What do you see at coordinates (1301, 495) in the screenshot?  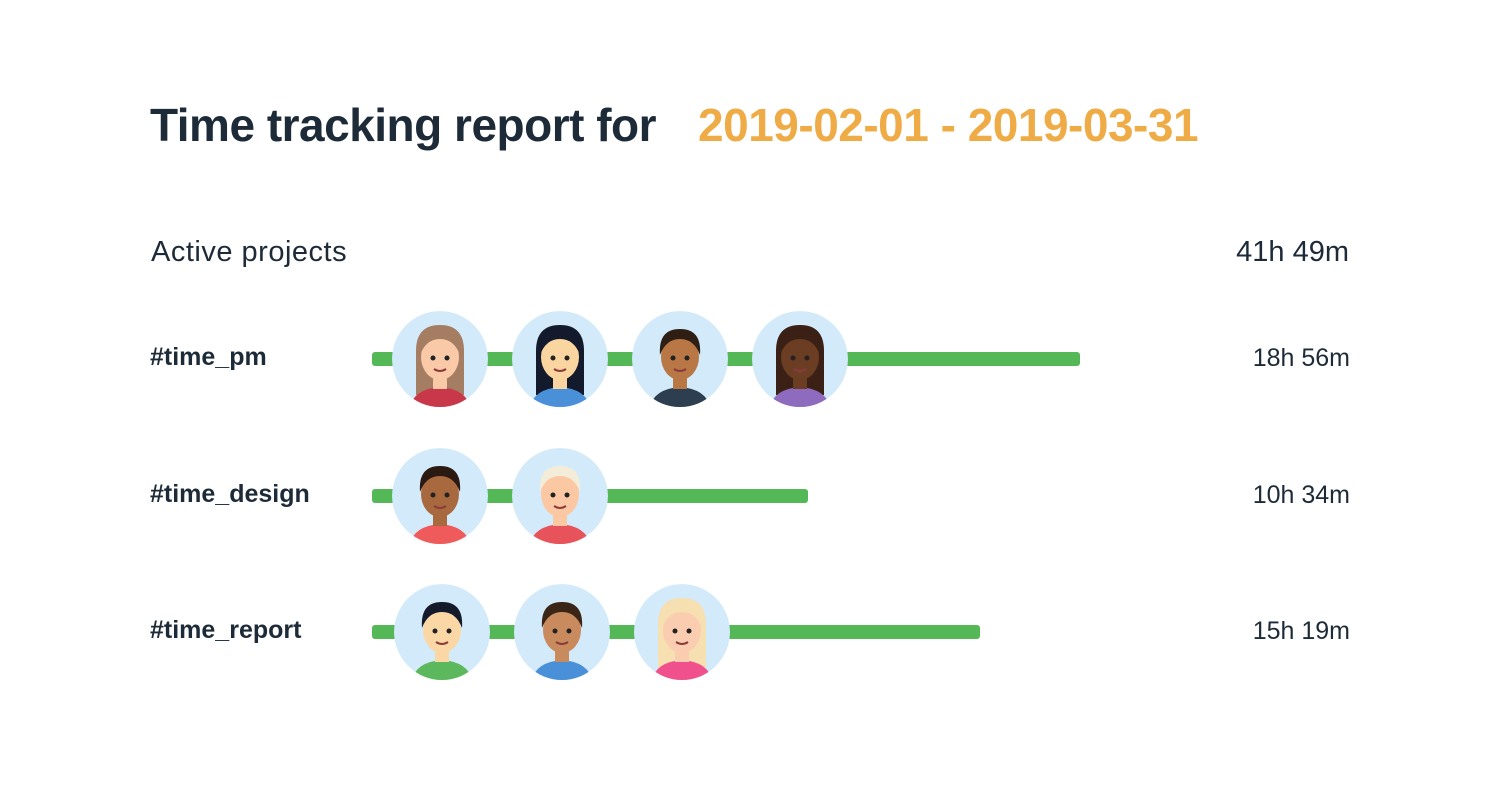 I see `project-time: 10h 34m` at bounding box center [1301, 495].